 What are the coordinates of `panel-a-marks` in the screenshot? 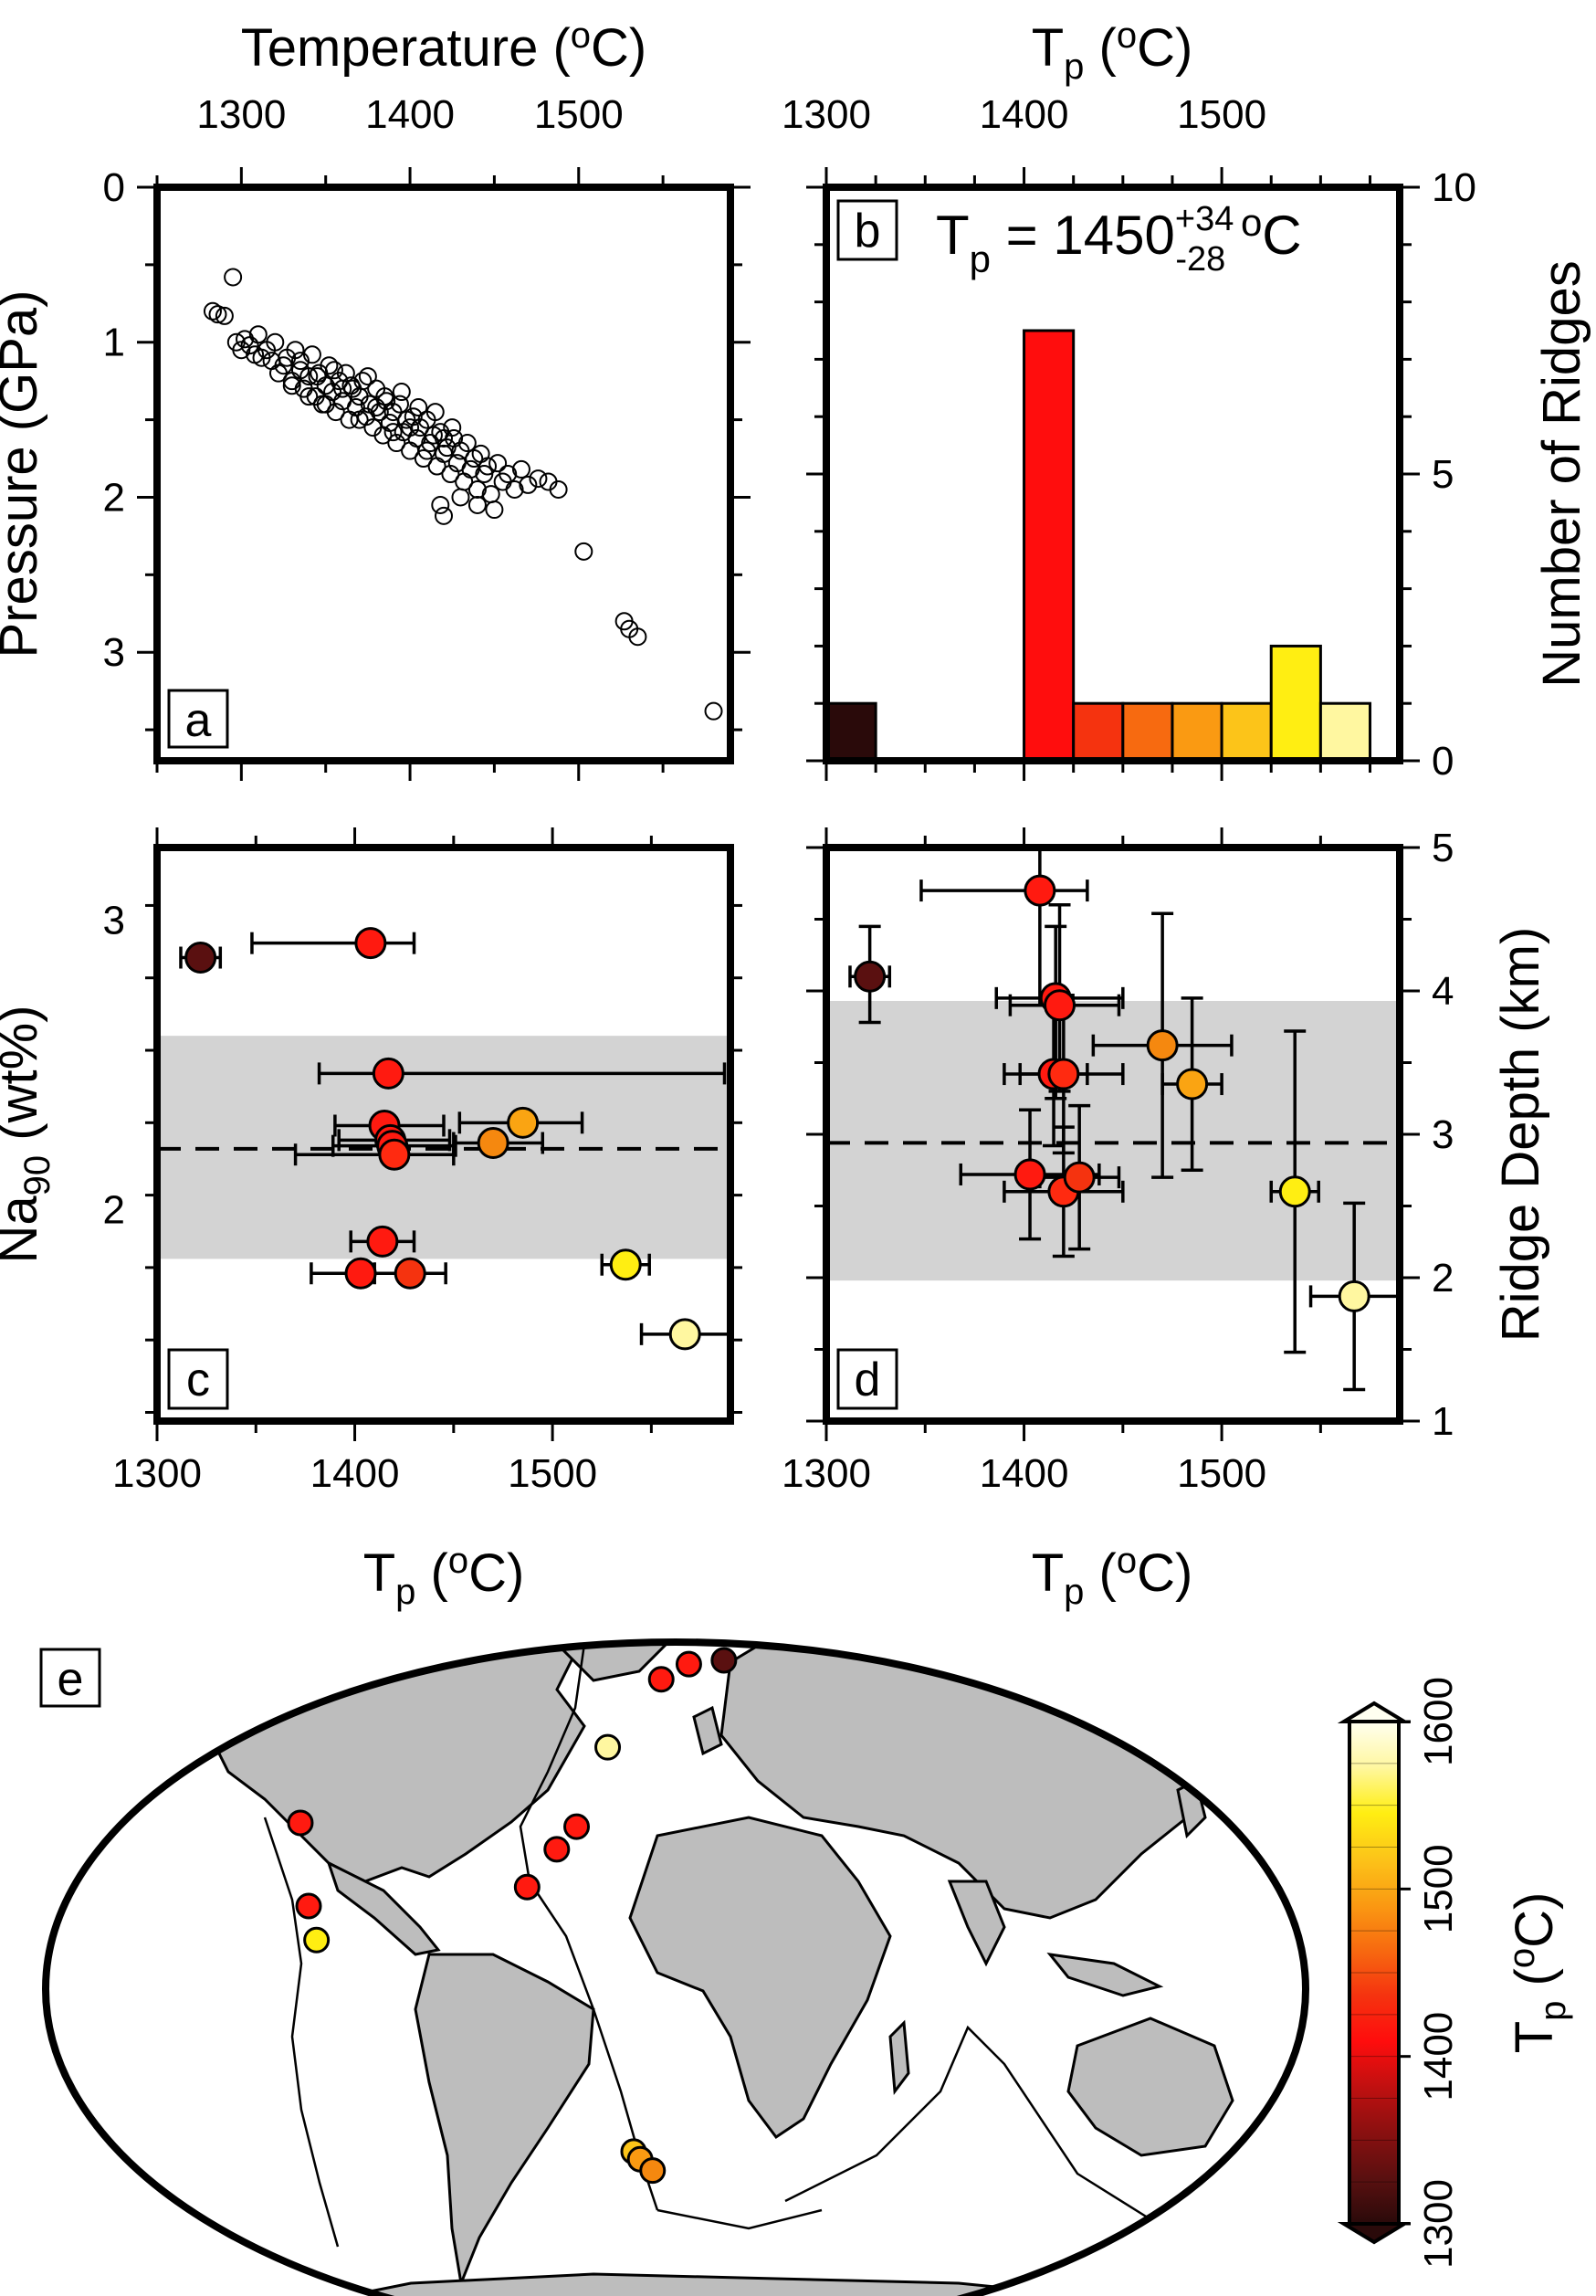 It's located at (463, 495).